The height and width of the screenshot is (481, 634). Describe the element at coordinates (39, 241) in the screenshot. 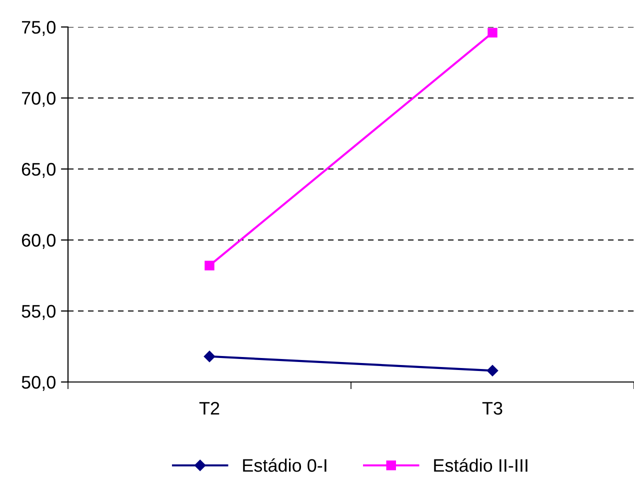

I see `y-tick-label: 60,0` at that location.